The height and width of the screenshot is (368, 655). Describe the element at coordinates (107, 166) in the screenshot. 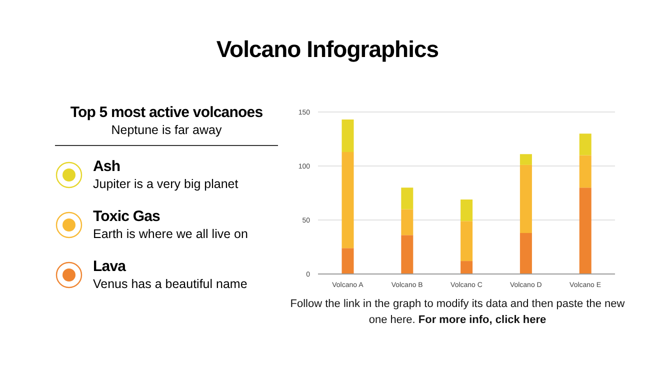

I see `legend-label: Ash` at that location.